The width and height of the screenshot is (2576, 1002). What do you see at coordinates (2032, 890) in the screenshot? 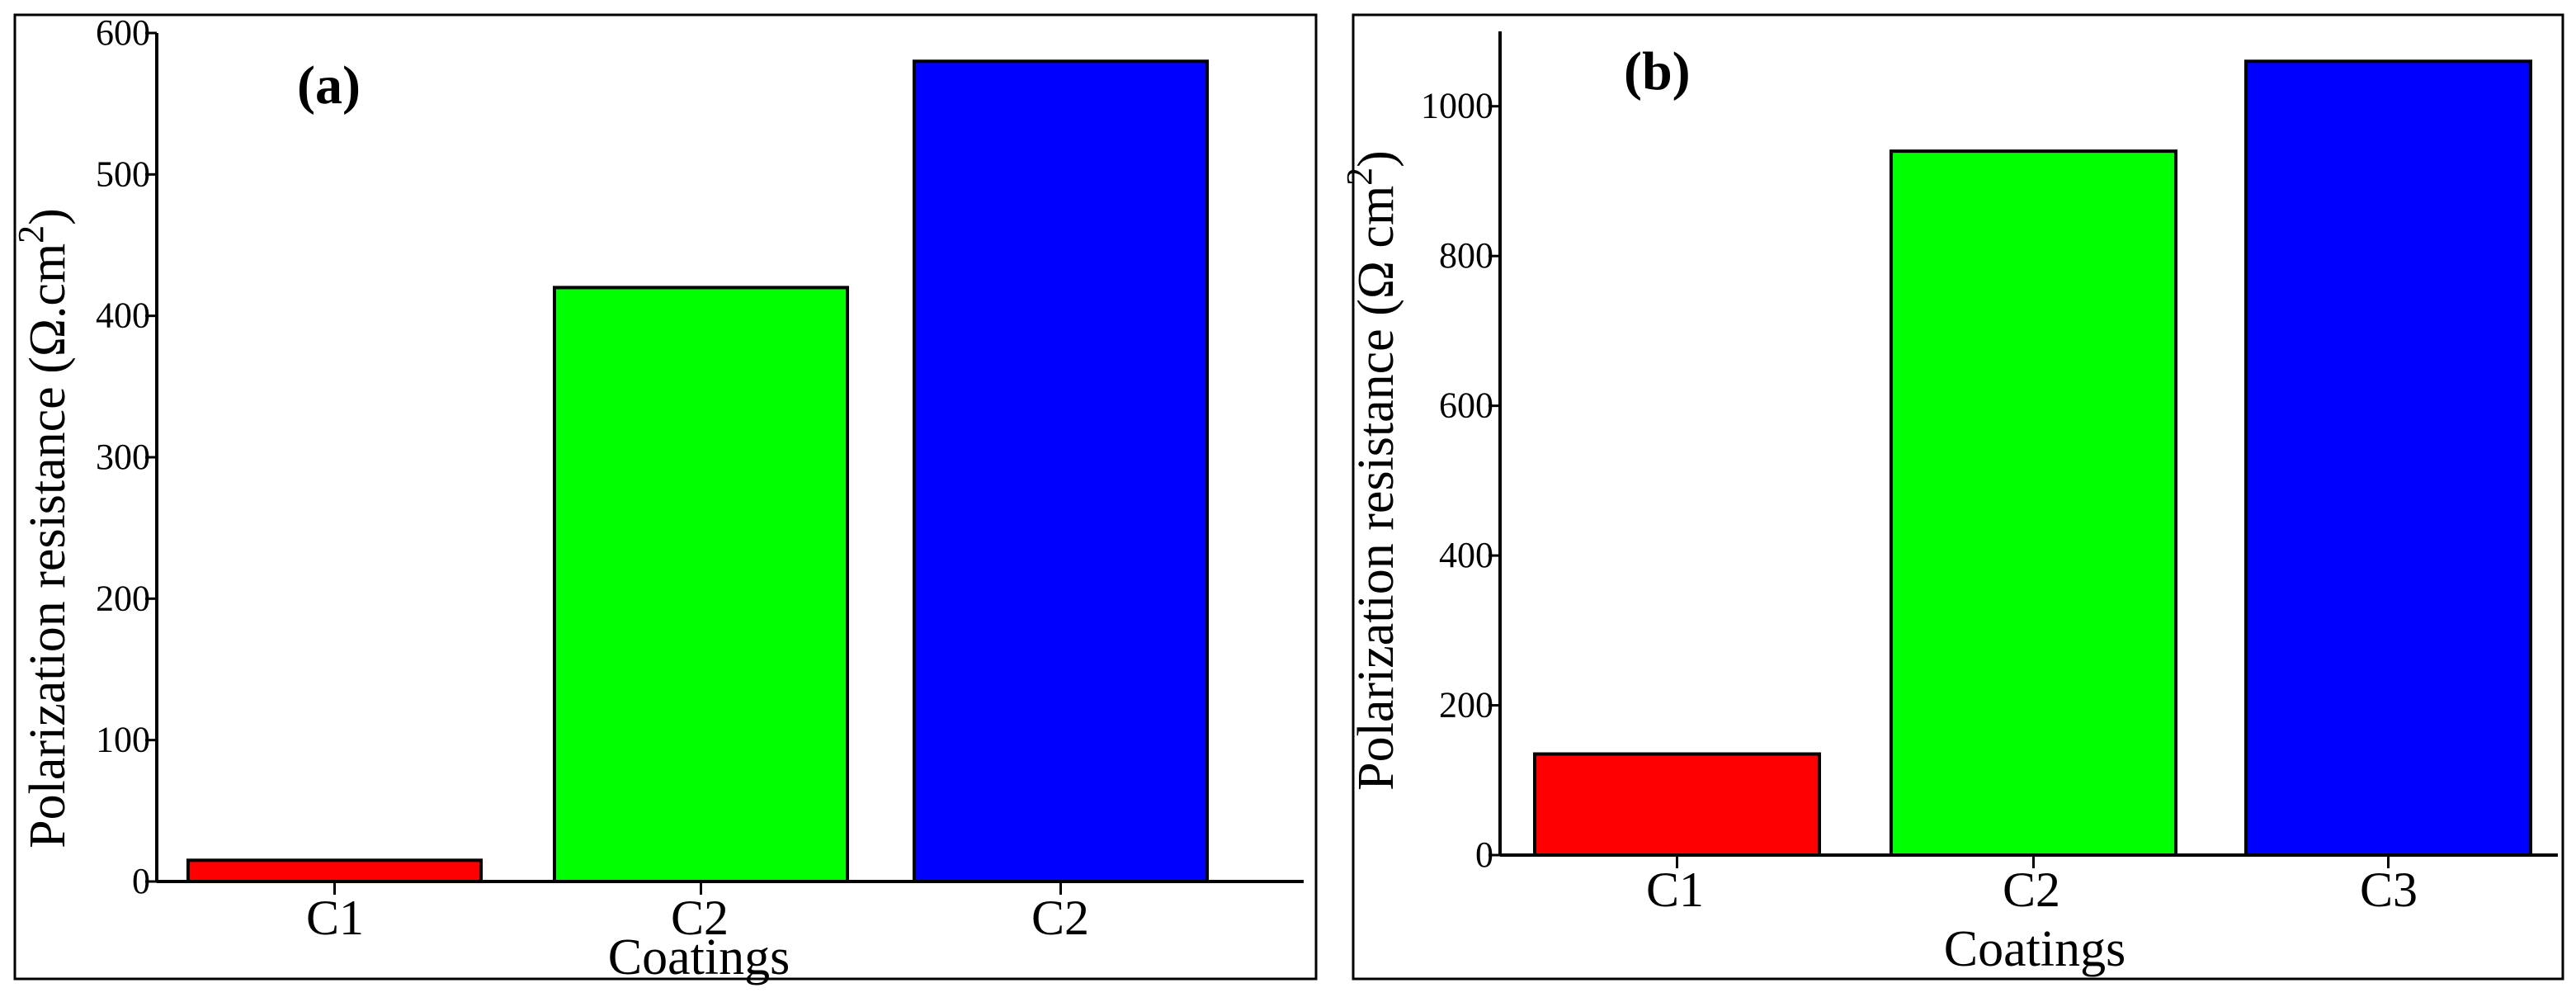
I see `panel-b-x-category-label: C2` at bounding box center [2032, 890].